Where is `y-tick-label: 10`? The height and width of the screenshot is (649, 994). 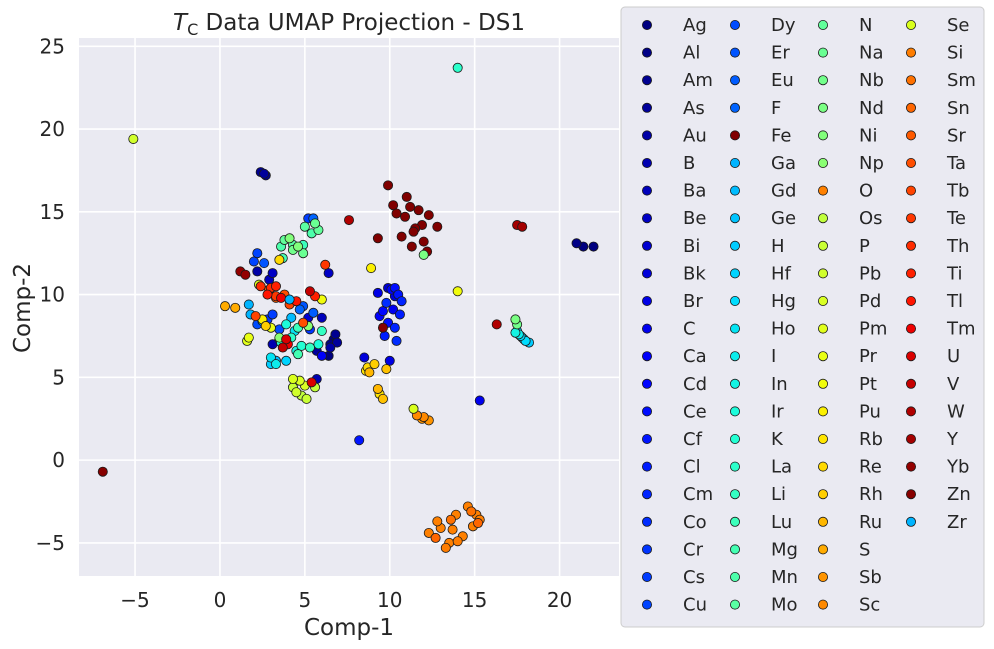
y-tick-label: 10 is located at coordinates (52, 295).